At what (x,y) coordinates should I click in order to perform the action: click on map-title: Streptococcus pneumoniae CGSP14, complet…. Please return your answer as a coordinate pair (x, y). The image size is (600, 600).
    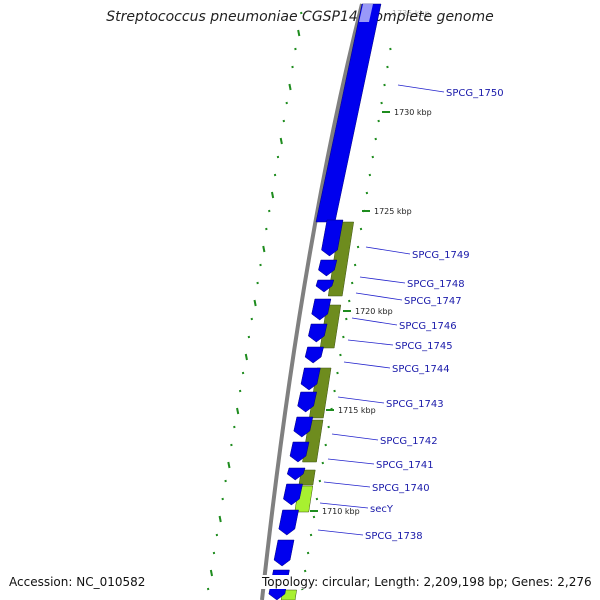
    Looking at the image, I should click on (300, 17).